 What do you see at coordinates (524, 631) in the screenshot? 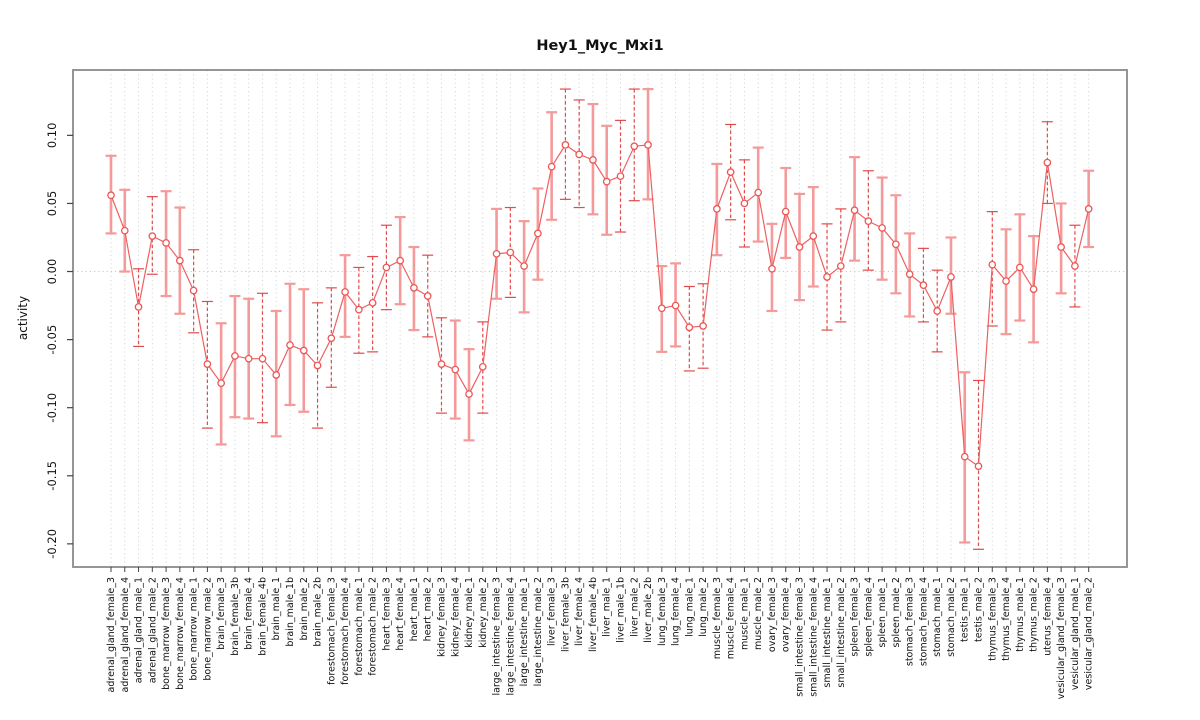
I see `x-category-label: large_intestine_male_1` at bounding box center [524, 631].